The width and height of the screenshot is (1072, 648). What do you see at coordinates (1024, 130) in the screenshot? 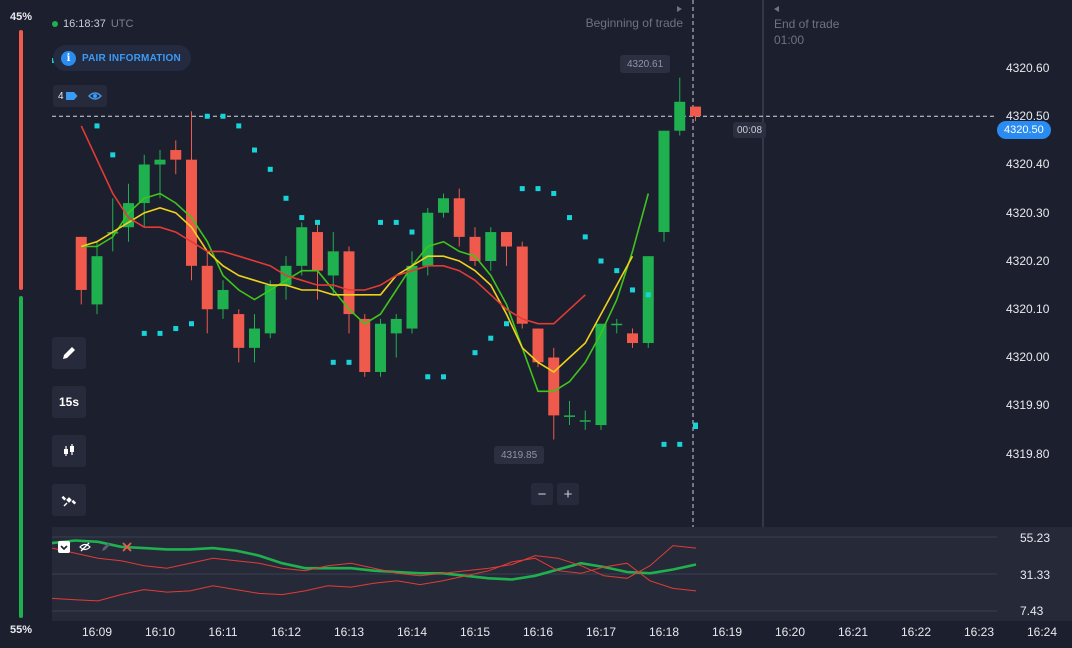
I see `current-price-tag: 4320.50` at bounding box center [1024, 130].